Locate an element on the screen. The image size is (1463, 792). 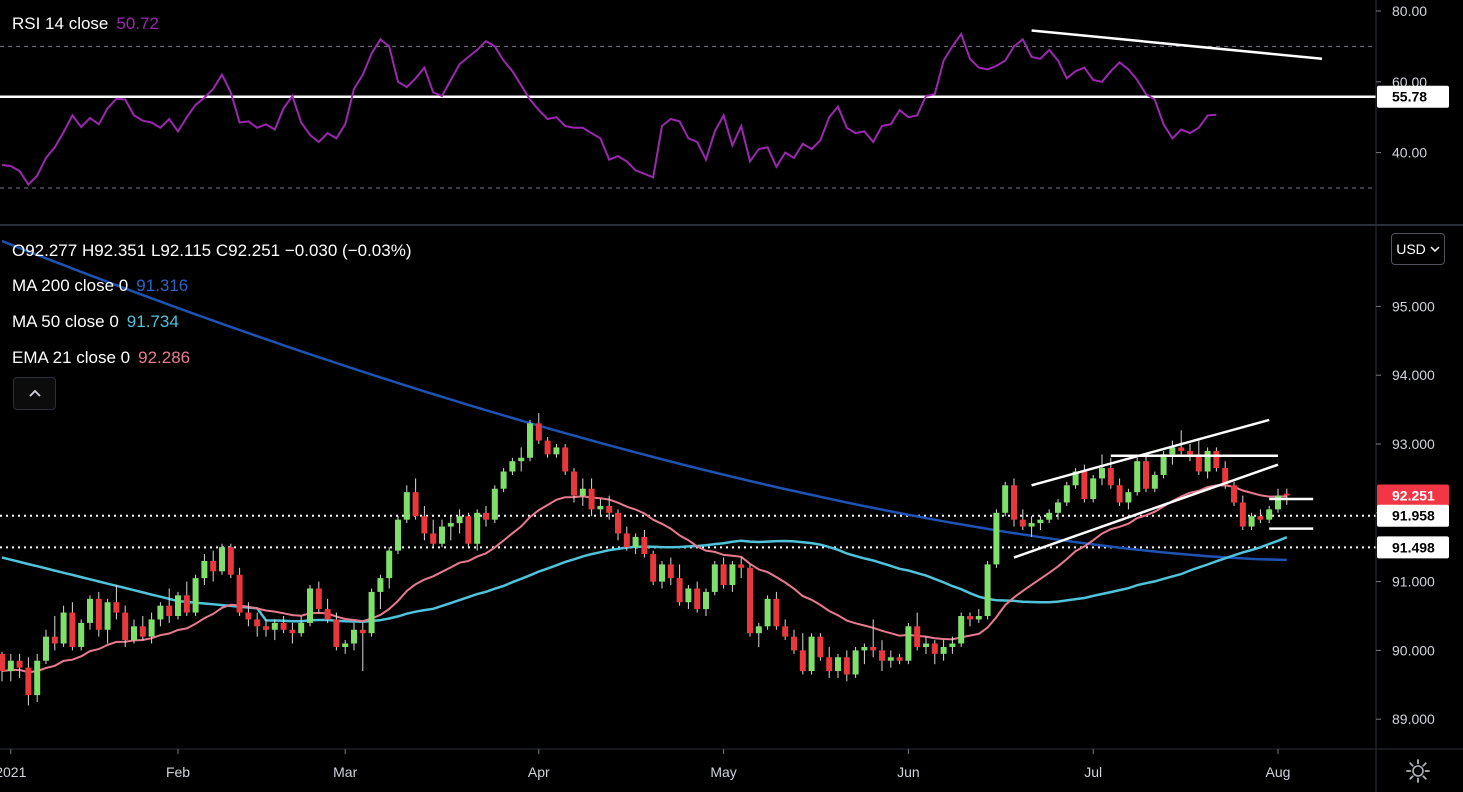
chevron-up-icon is located at coordinates (34, 393).